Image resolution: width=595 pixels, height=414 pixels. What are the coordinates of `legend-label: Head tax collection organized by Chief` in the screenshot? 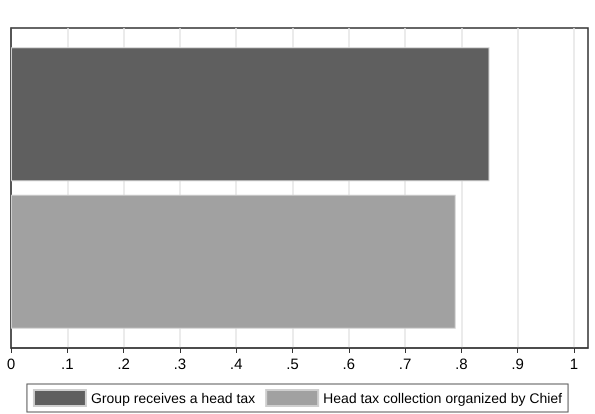 It's located at (442, 398).